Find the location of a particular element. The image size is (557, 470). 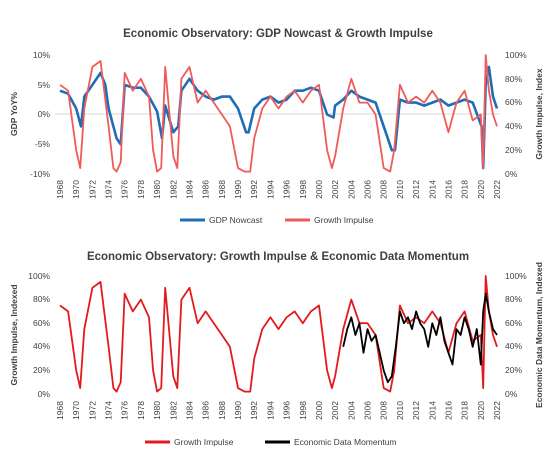

chart-1-y2tick: 40% is located at coordinates (513, 126).